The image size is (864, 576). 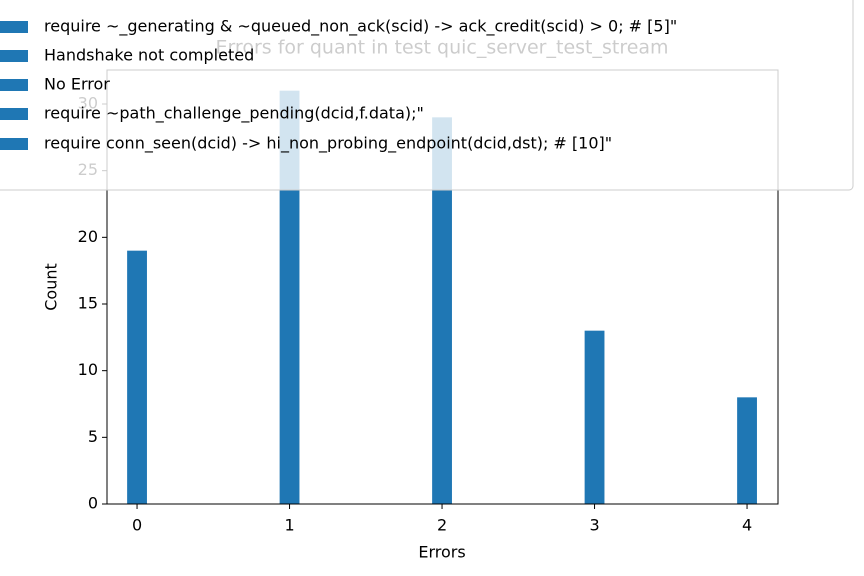 What do you see at coordinates (442, 525) in the screenshot?
I see `x-tick-label: 2` at bounding box center [442, 525].